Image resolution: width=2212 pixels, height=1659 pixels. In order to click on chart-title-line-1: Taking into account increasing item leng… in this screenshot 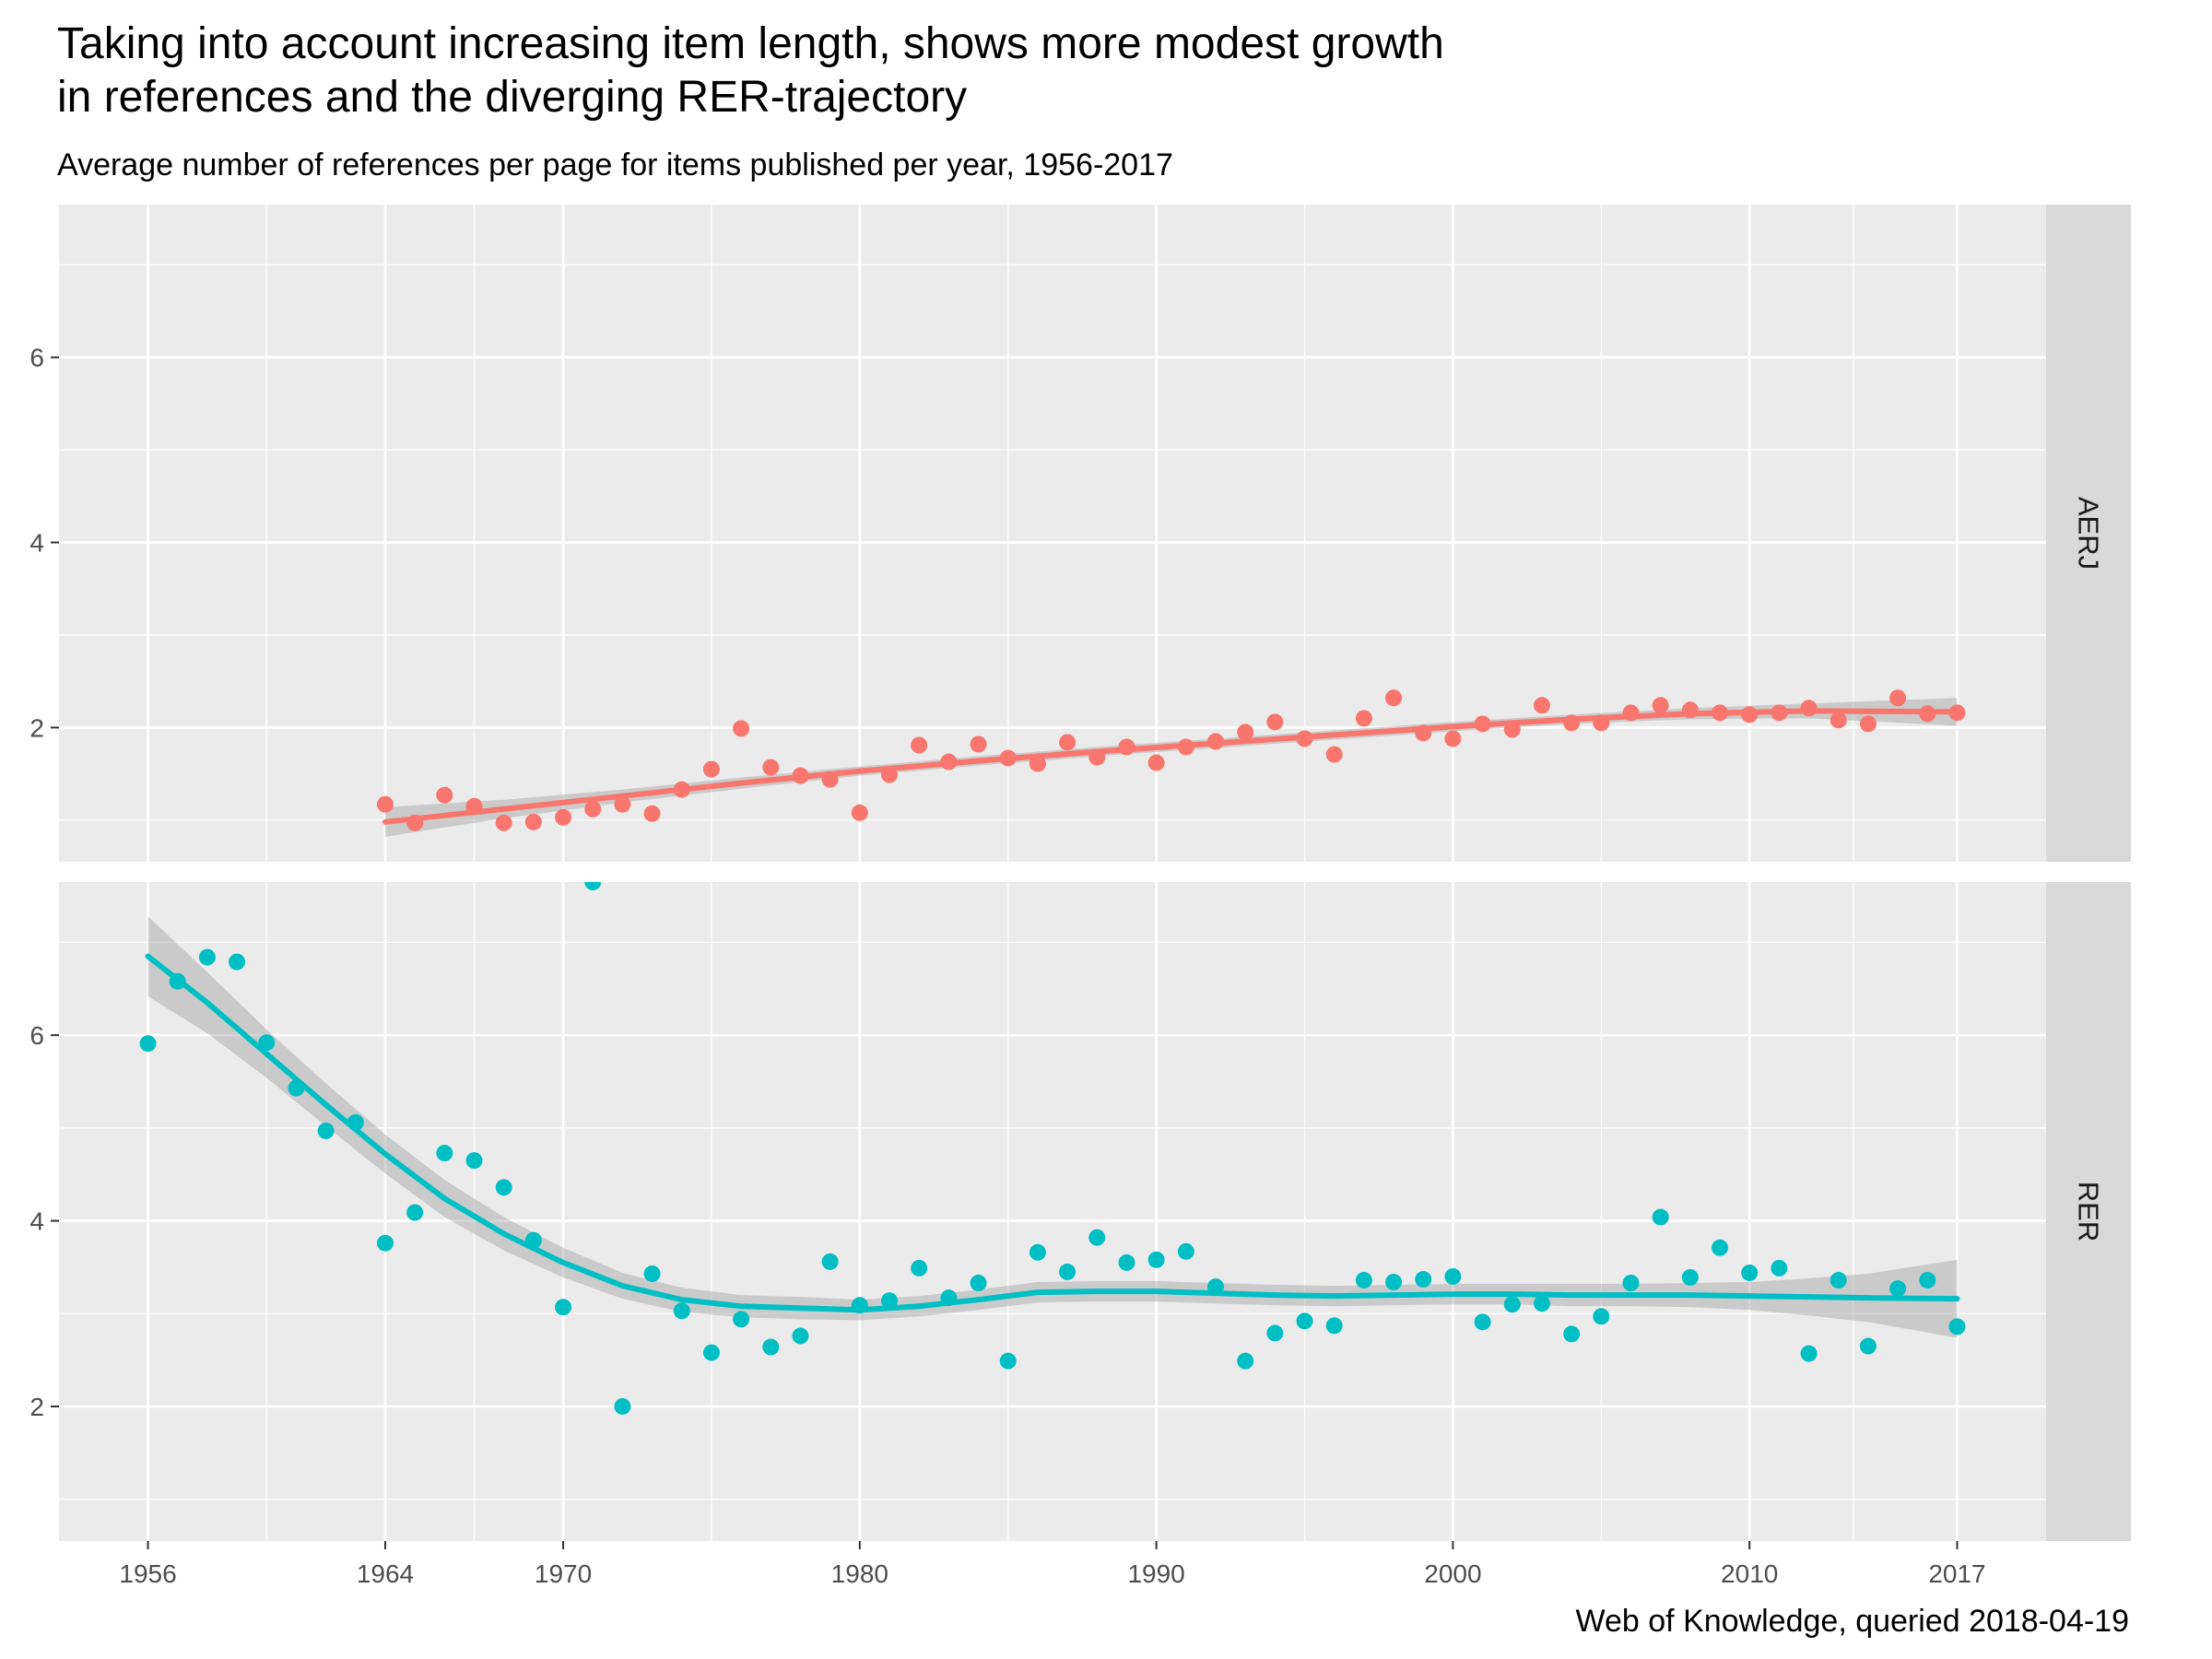, I will do `click(750, 43)`.